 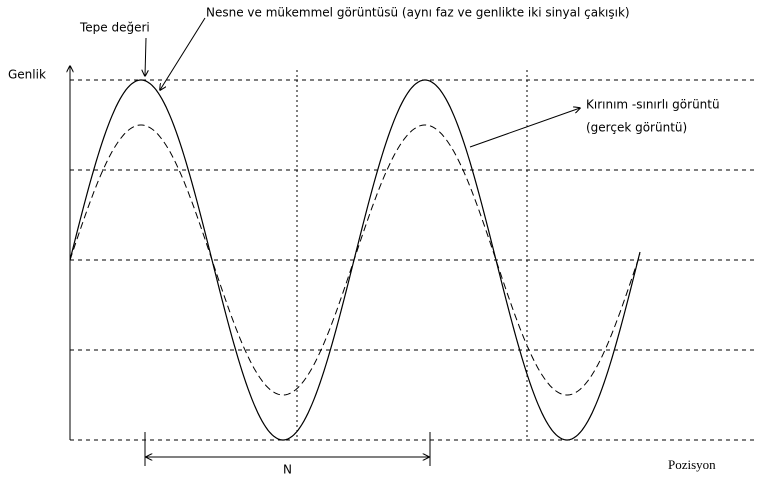 I want to click on diffraction-arrow, so click(x=524, y=128).